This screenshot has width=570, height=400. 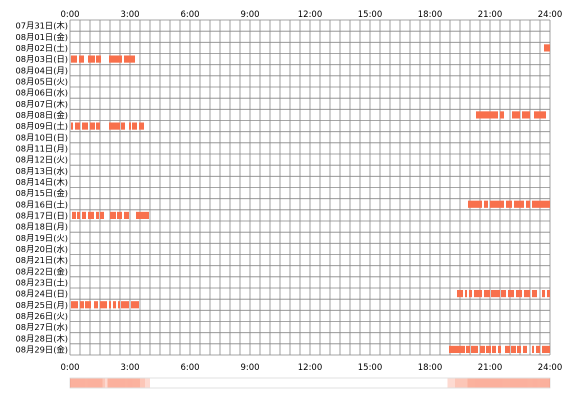 I want to click on y-tick-label: 08月25日(月), so click(x=42, y=305).